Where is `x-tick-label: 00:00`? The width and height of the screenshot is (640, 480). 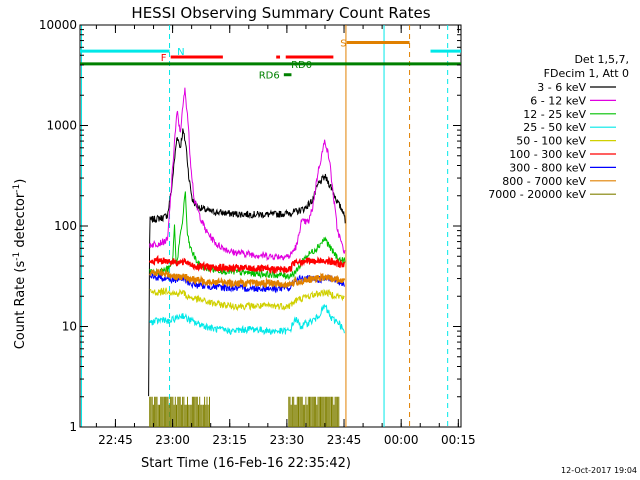 x-tick-label: 00:00 is located at coordinates (401, 440).